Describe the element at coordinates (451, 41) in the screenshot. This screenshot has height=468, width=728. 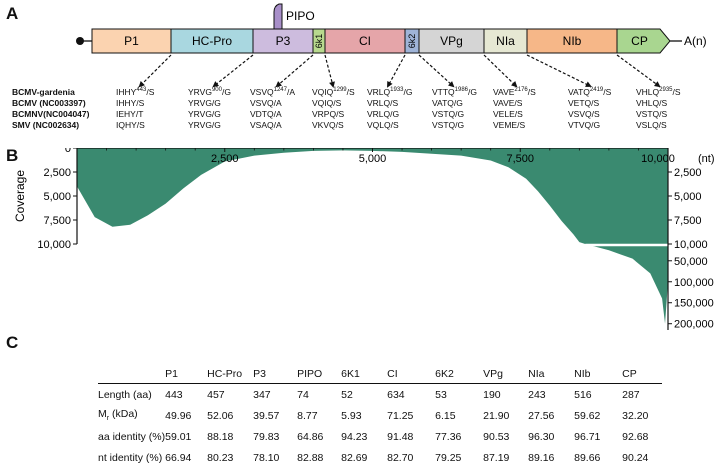
I see `genome-segment-vpg` at that location.